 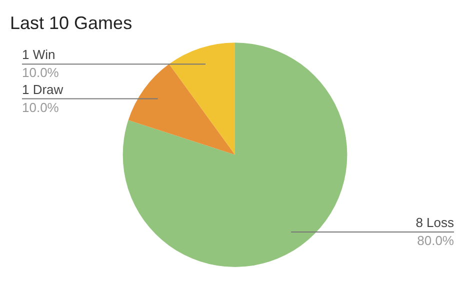 What do you see at coordinates (71, 22) in the screenshot?
I see `chart-title: Last 10 Games` at bounding box center [71, 22].